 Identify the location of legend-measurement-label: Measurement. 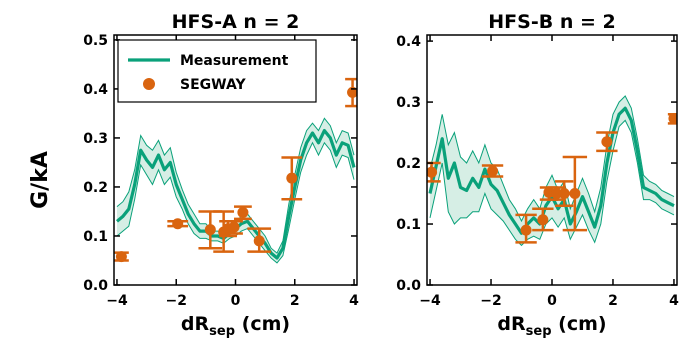
(234, 61).